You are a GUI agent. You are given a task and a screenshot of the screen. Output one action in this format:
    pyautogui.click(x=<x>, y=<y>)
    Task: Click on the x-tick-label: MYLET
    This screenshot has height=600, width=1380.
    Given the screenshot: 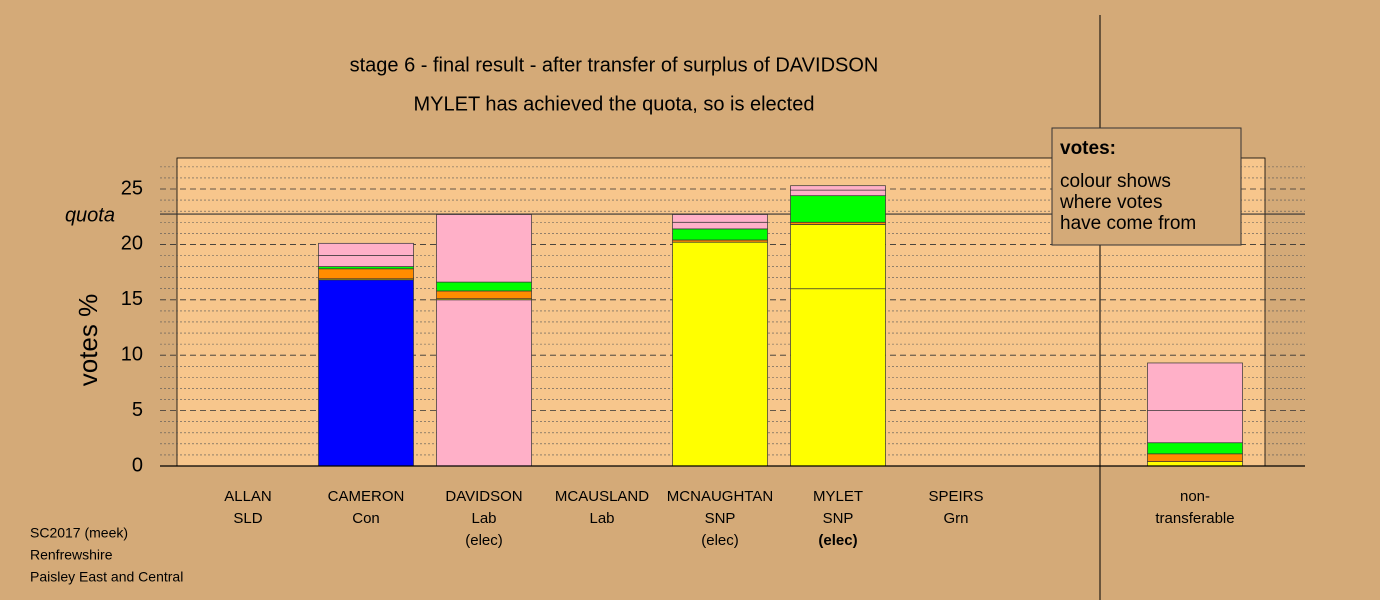 What is the action you would take?
    pyautogui.click(x=838, y=496)
    